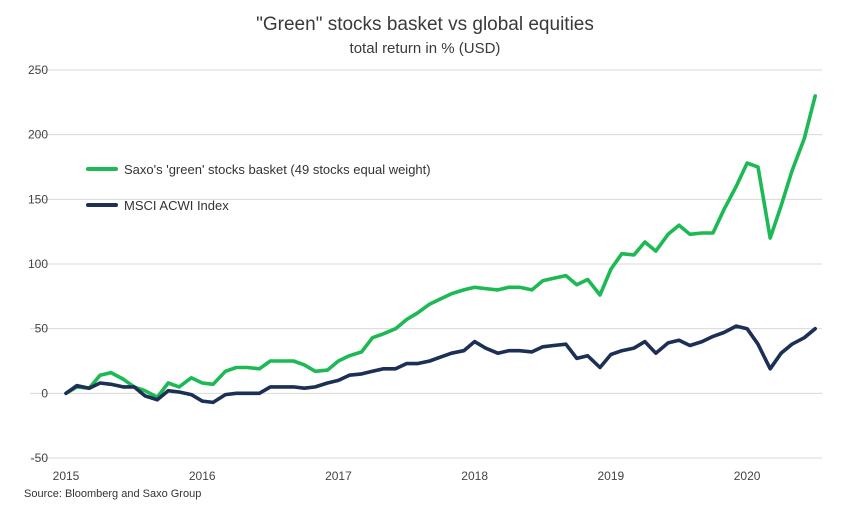  Describe the element at coordinates (338, 476) in the screenshot. I see `x-tick-label: 2017` at that location.